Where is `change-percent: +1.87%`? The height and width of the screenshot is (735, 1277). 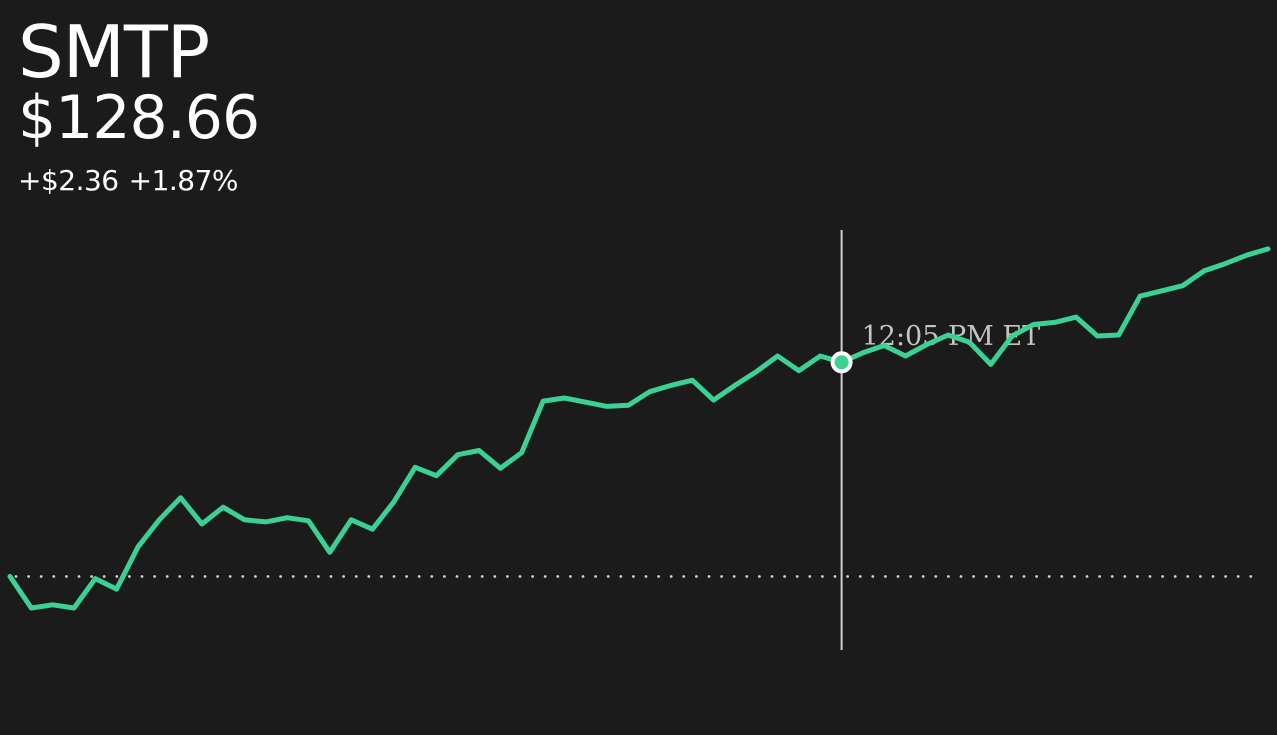
change-percent: +1.87% is located at coordinates (183, 180).